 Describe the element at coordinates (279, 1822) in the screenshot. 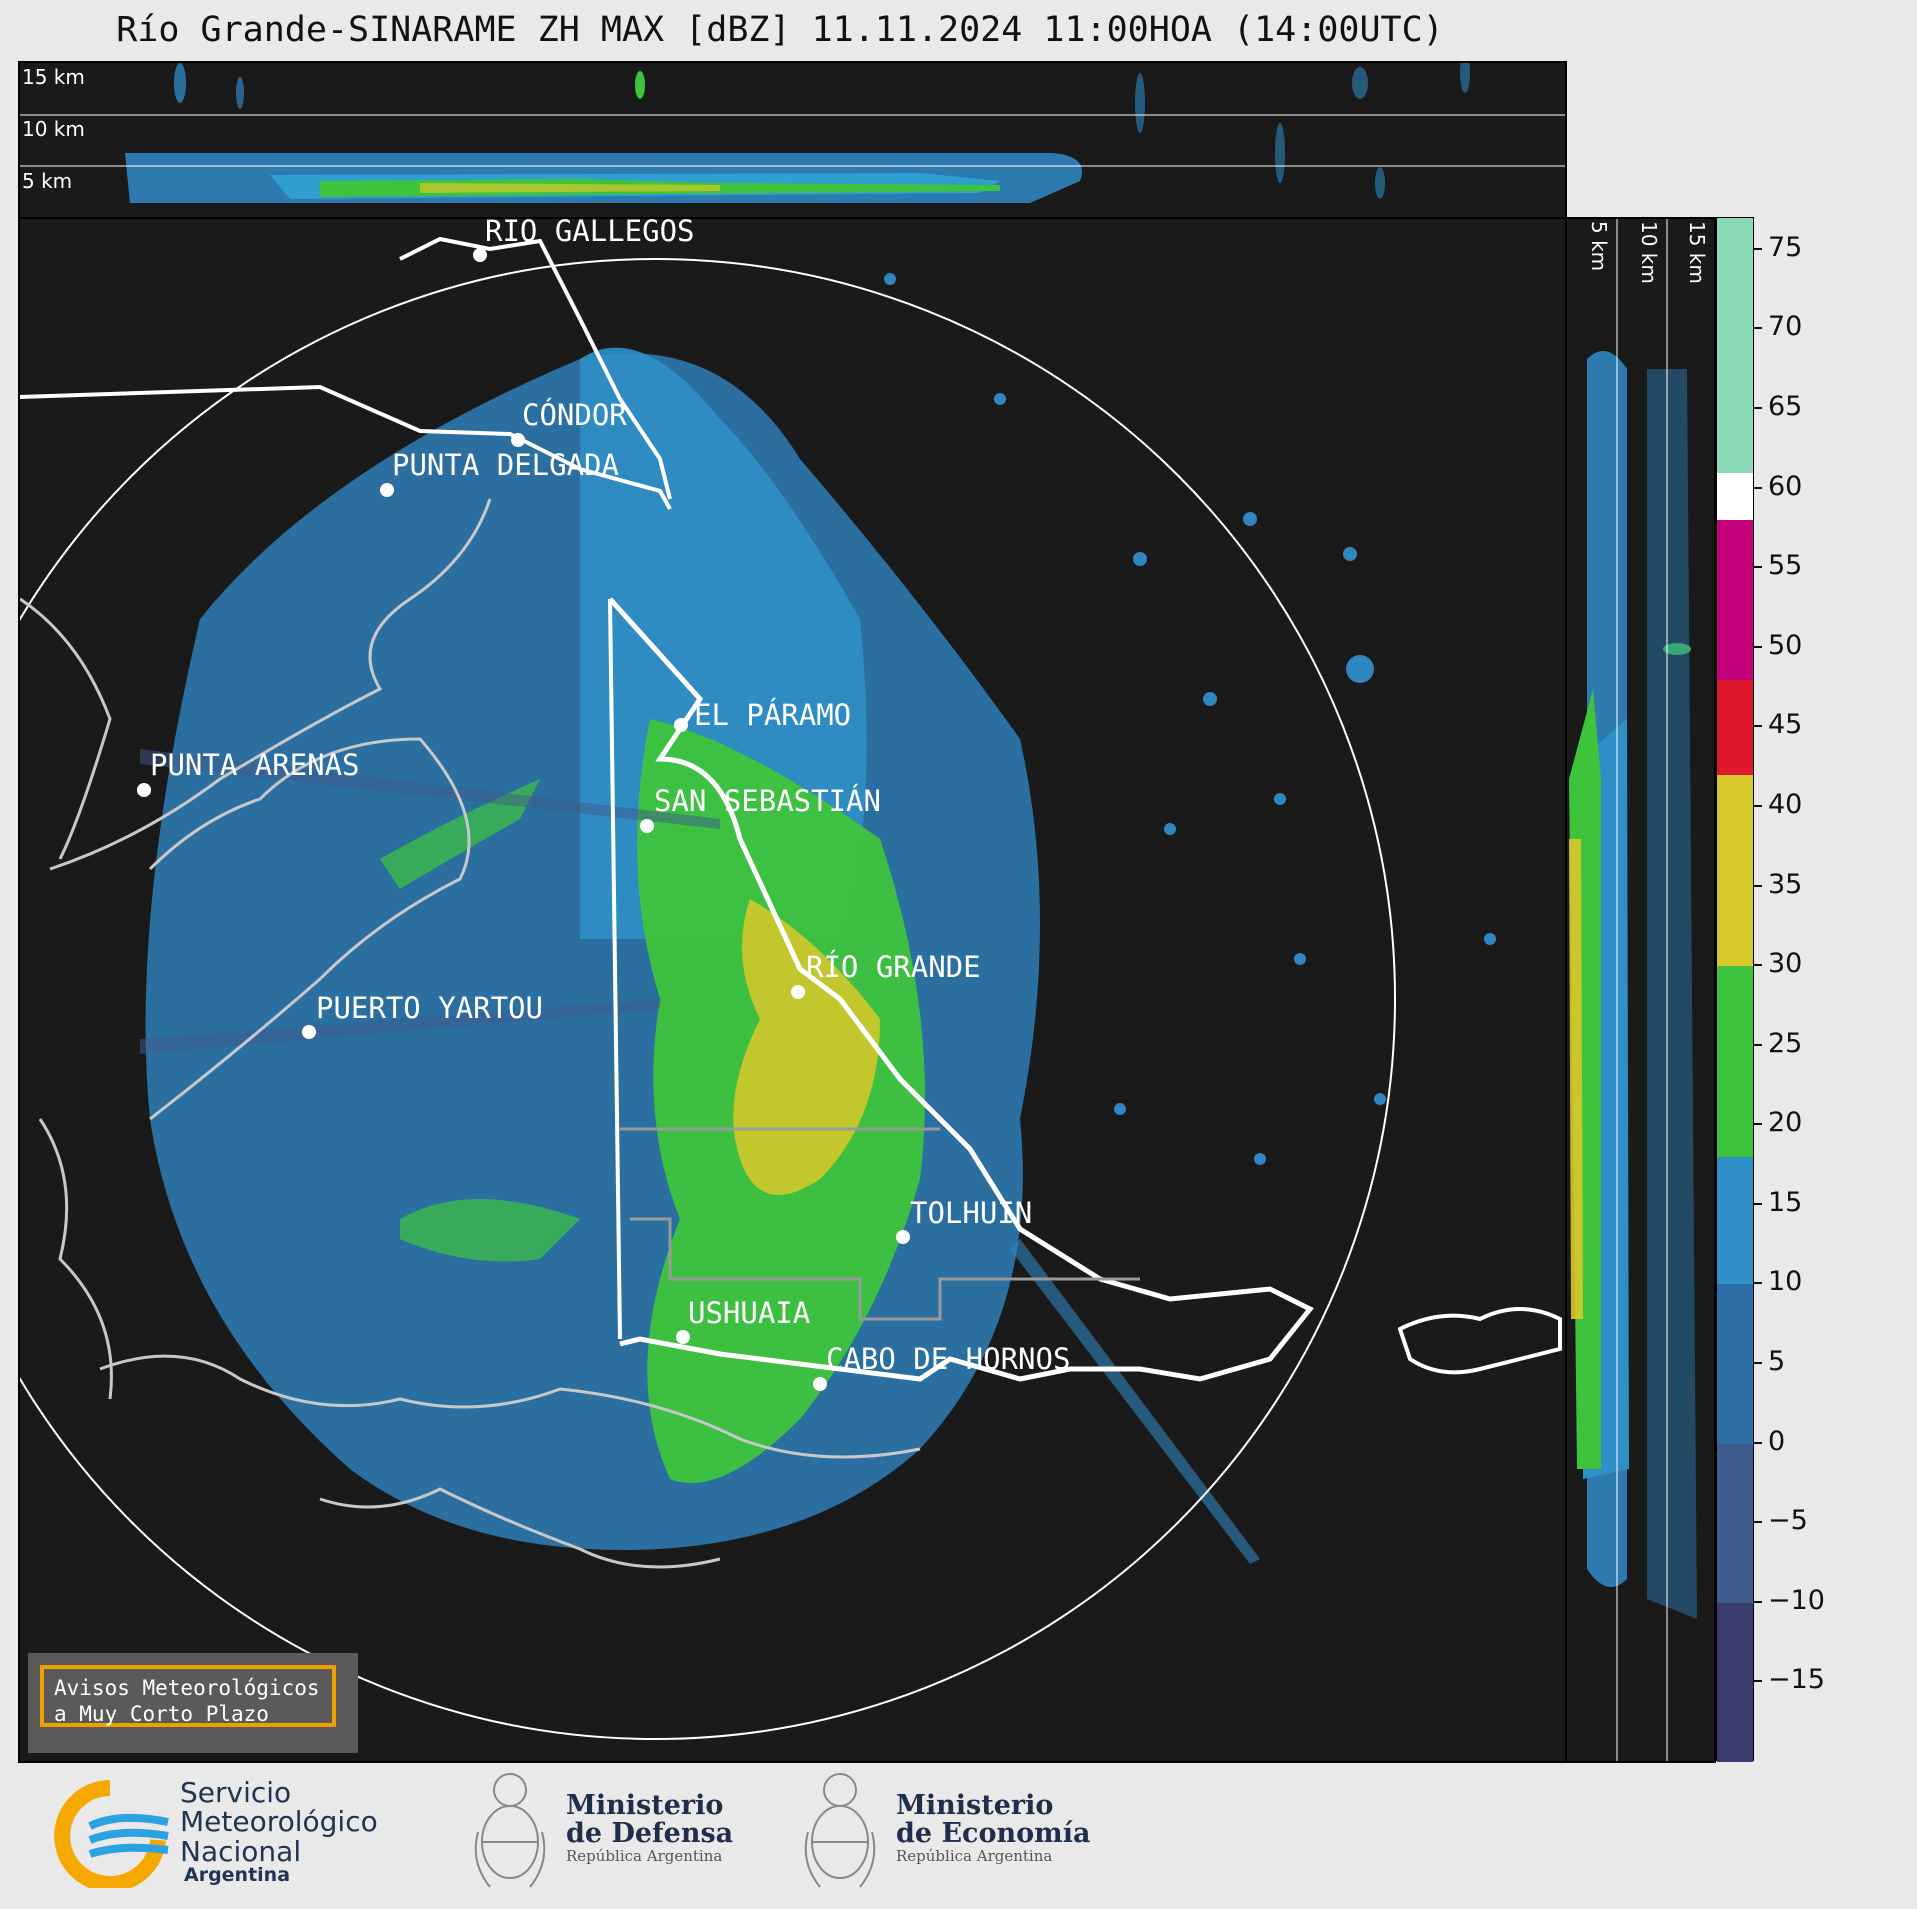

I see `smn-line-2: Meteorológico` at that location.